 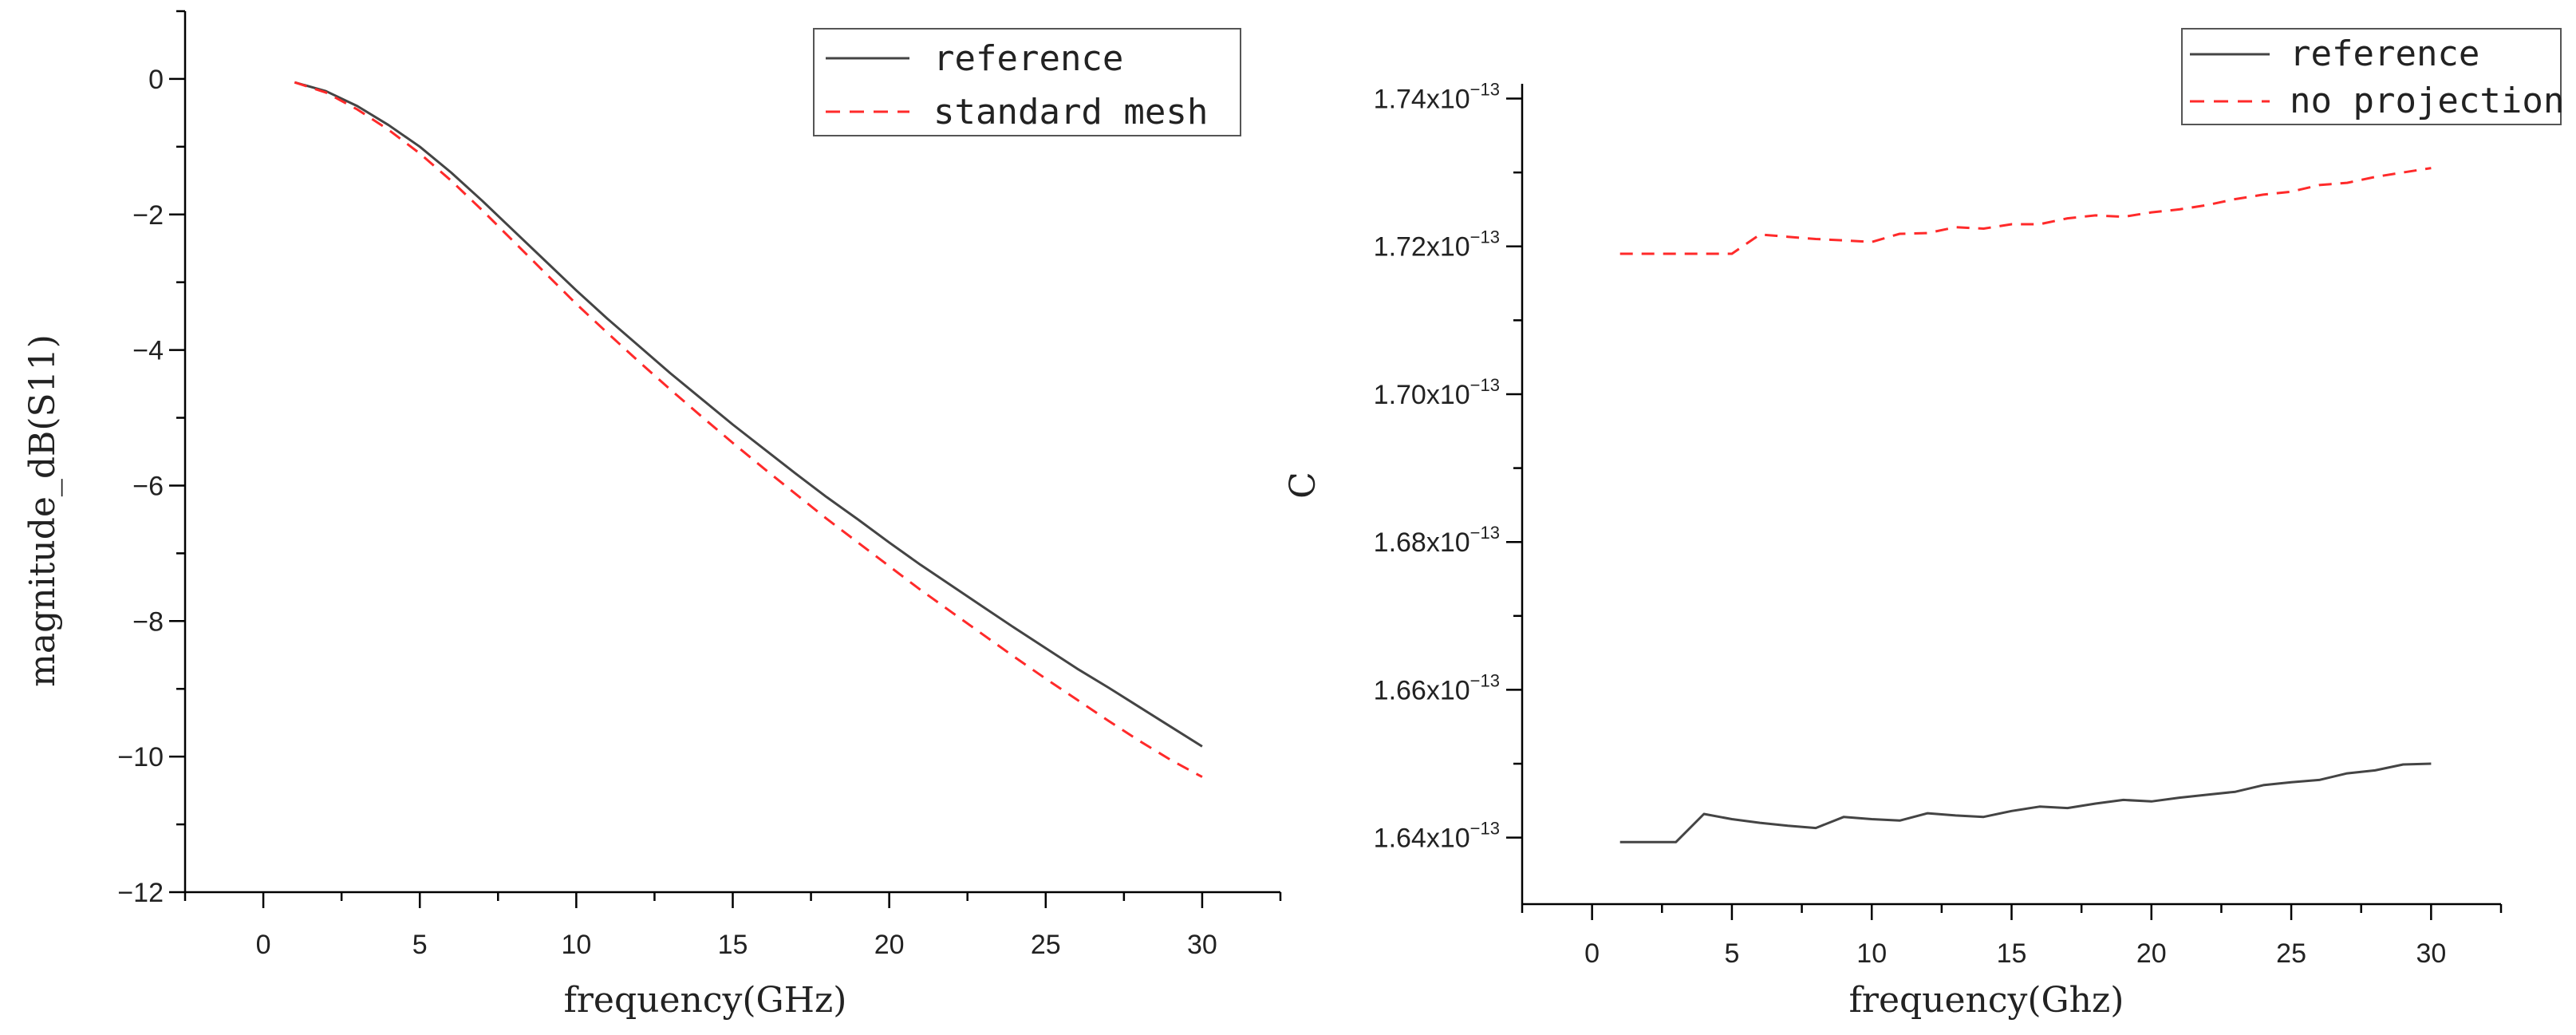 What do you see at coordinates (1437, 687) in the screenshot?
I see `y-tick-label: 1.66x10⁻¹³` at bounding box center [1437, 687].